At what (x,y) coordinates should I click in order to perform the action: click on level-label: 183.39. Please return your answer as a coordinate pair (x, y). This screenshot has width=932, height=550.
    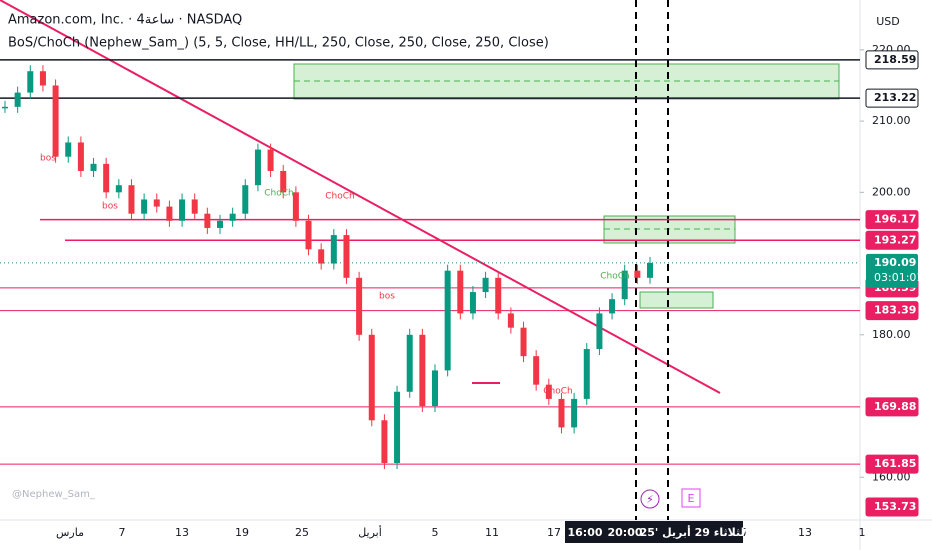
    Looking at the image, I should click on (895, 310).